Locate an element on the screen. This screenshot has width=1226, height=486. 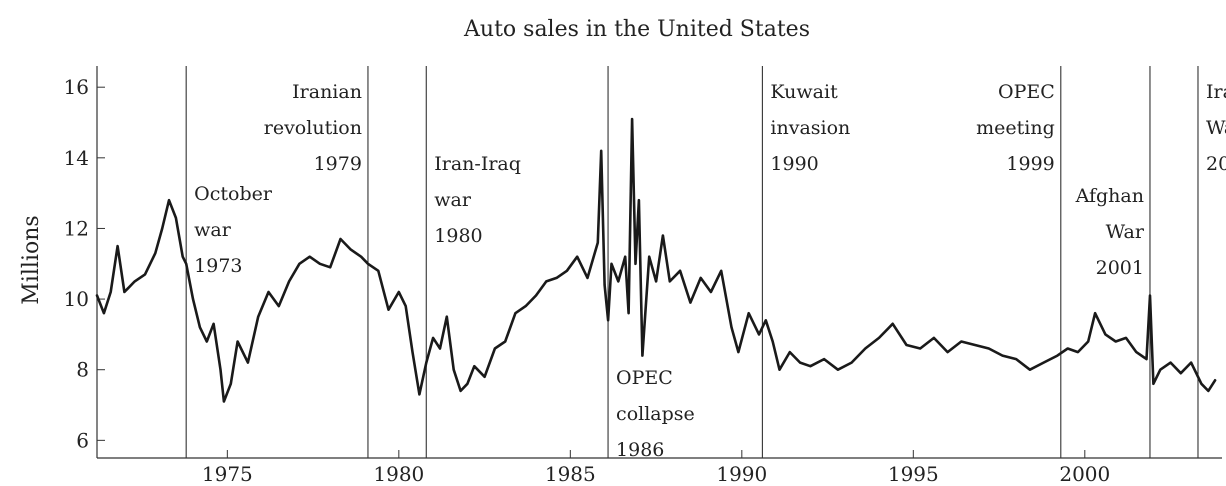
x-tick-label: 1985 is located at coordinates (570, 474).